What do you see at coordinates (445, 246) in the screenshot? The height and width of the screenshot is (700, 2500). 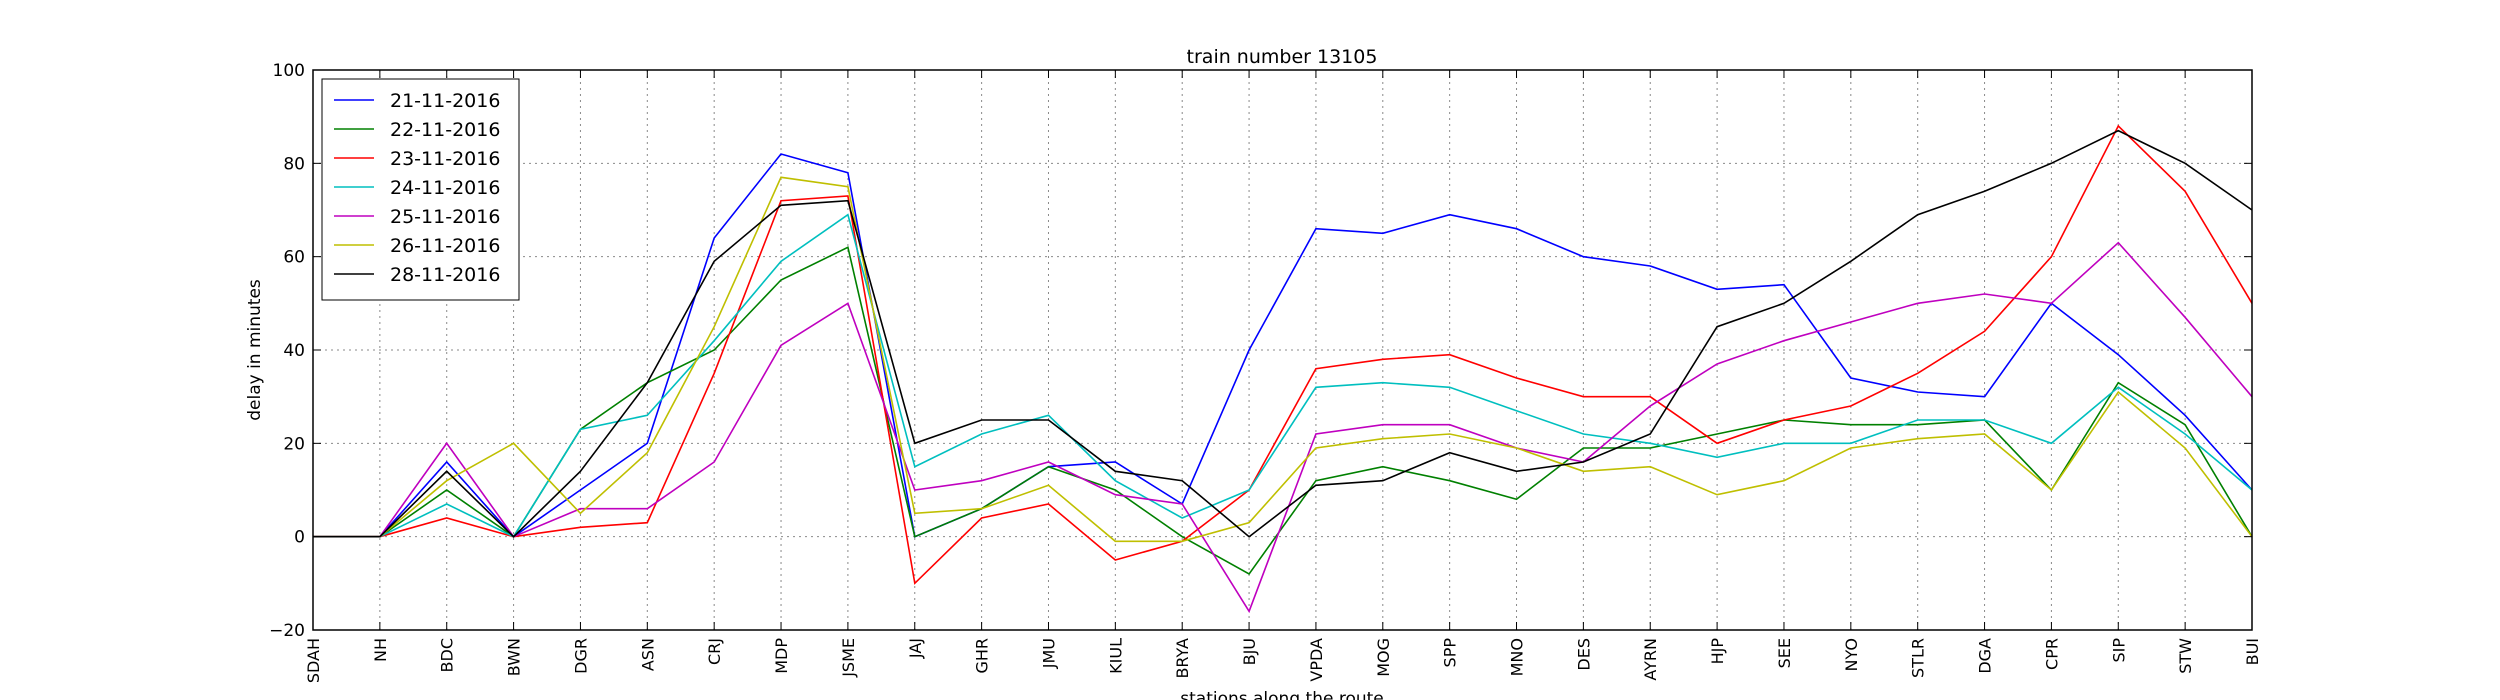 I see `legend-label: 26-11-2016` at bounding box center [445, 246].